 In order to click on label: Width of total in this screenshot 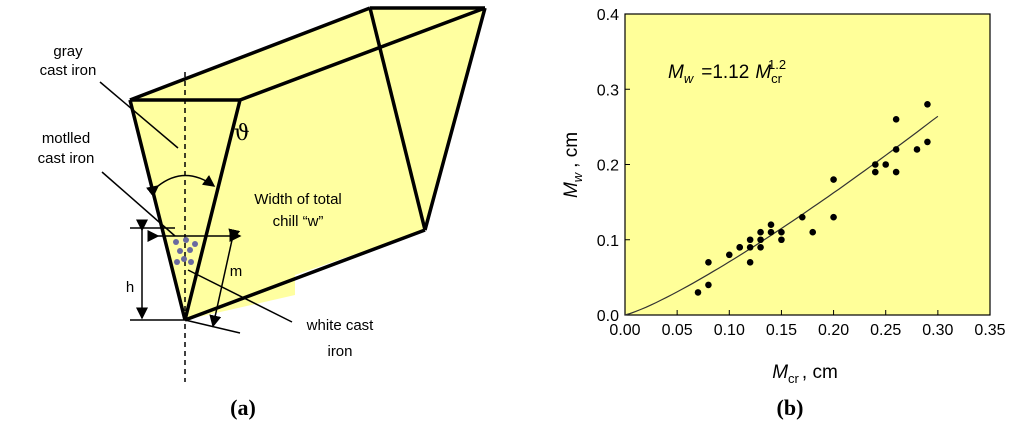, I will do `click(298, 199)`.